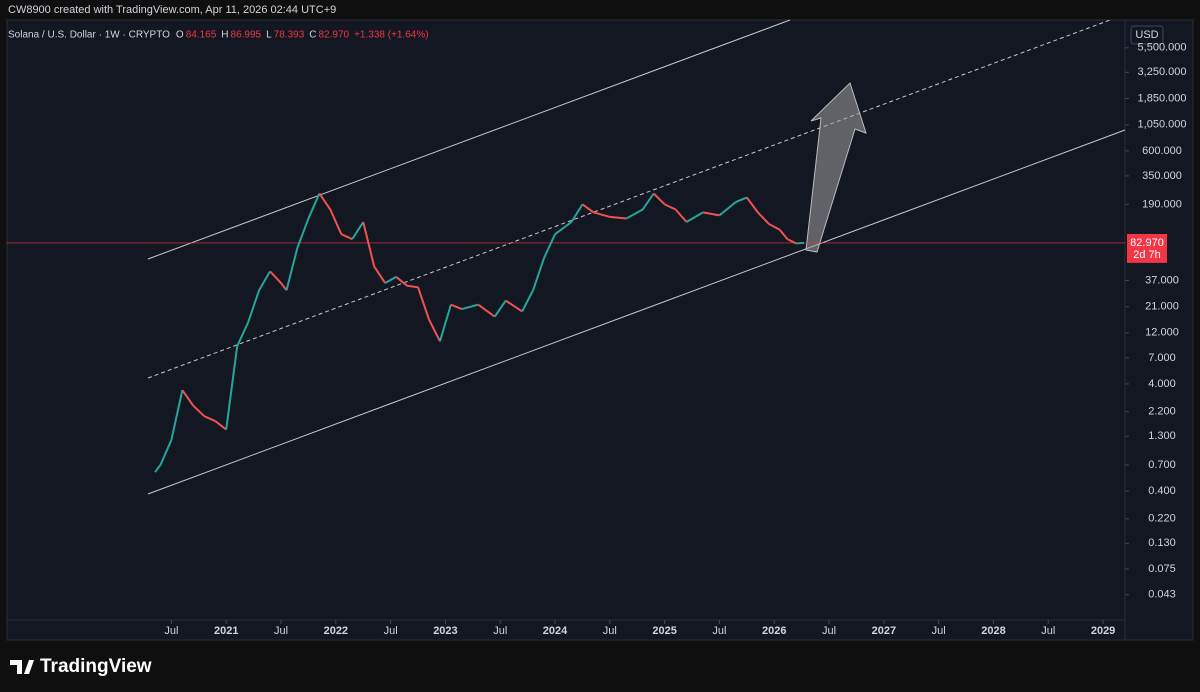 This screenshot has width=1200, height=692. I want to click on y-tick-label: 4.000, so click(1162, 384).